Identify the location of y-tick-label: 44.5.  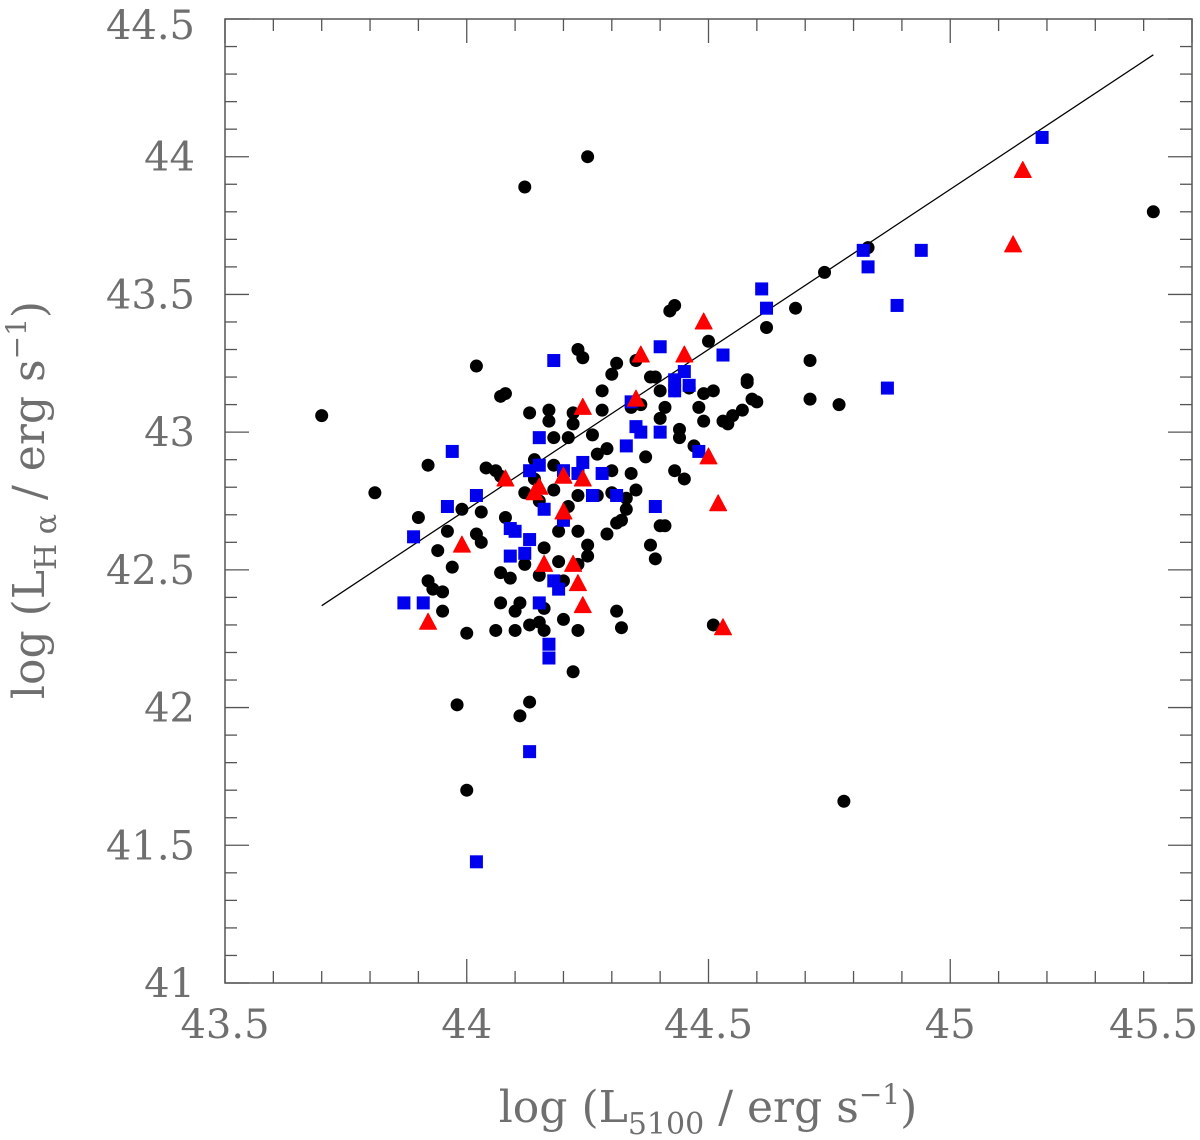
(150, 26).